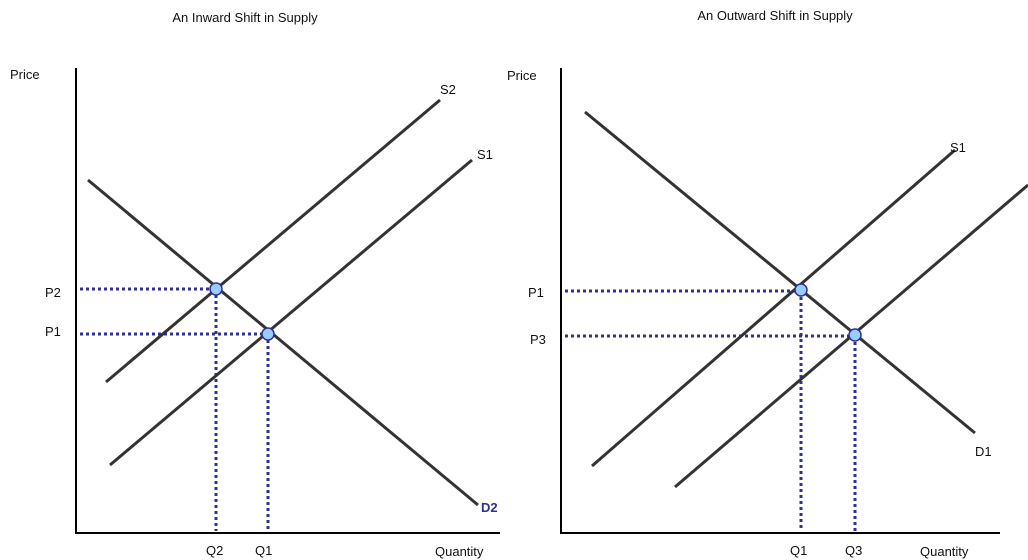 The width and height of the screenshot is (1028, 560). Describe the element at coordinates (489, 507) in the screenshot. I see `curve-label: D2` at that location.